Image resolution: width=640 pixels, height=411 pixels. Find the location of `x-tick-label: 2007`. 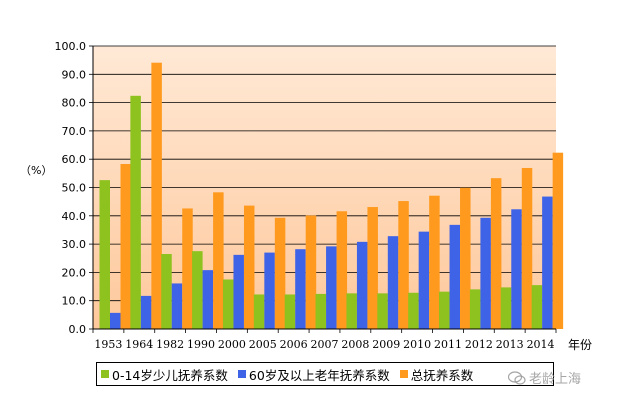

x-tick-label: 2007 is located at coordinates (325, 344).